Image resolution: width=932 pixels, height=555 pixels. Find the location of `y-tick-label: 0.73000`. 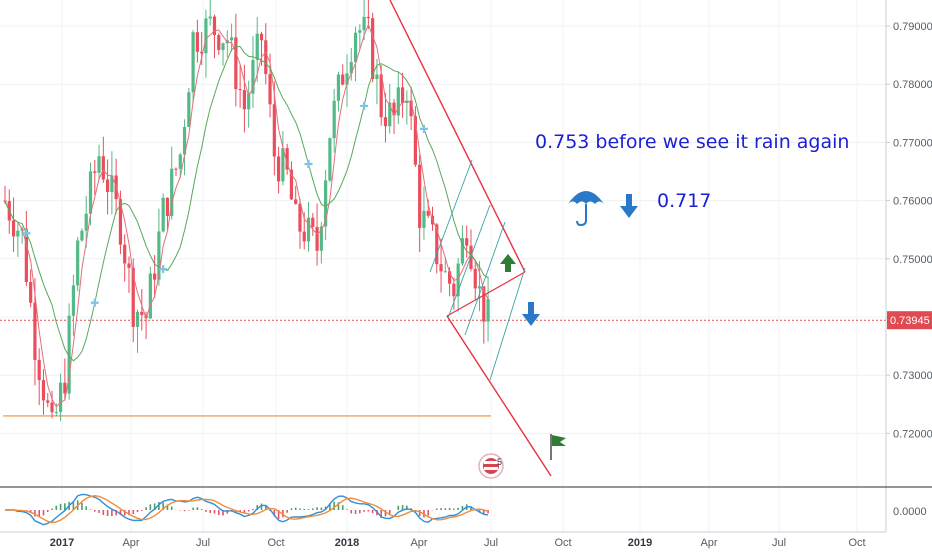

y-tick-label: 0.73000 is located at coordinates (912, 376).